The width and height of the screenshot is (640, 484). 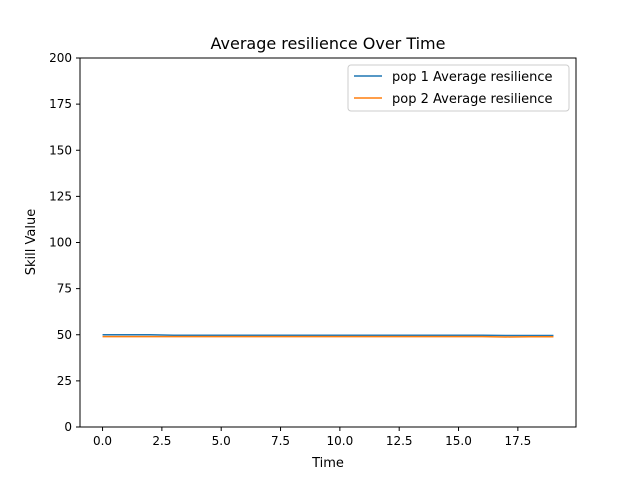 What do you see at coordinates (327, 463) in the screenshot?
I see `x-axis-label: Time` at bounding box center [327, 463].